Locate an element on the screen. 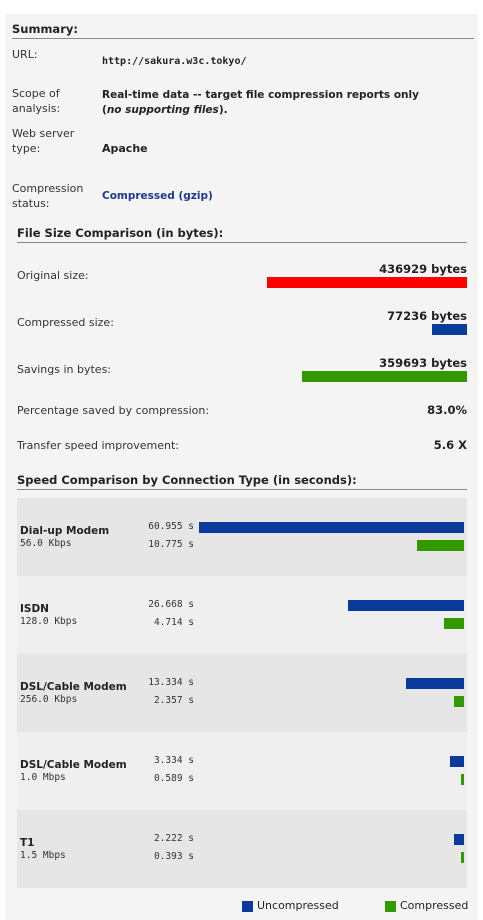  speed-row: DSL/Cable Modem 256.0 Kbps 13.334 s 2.357 s is located at coordinates (242, 693).